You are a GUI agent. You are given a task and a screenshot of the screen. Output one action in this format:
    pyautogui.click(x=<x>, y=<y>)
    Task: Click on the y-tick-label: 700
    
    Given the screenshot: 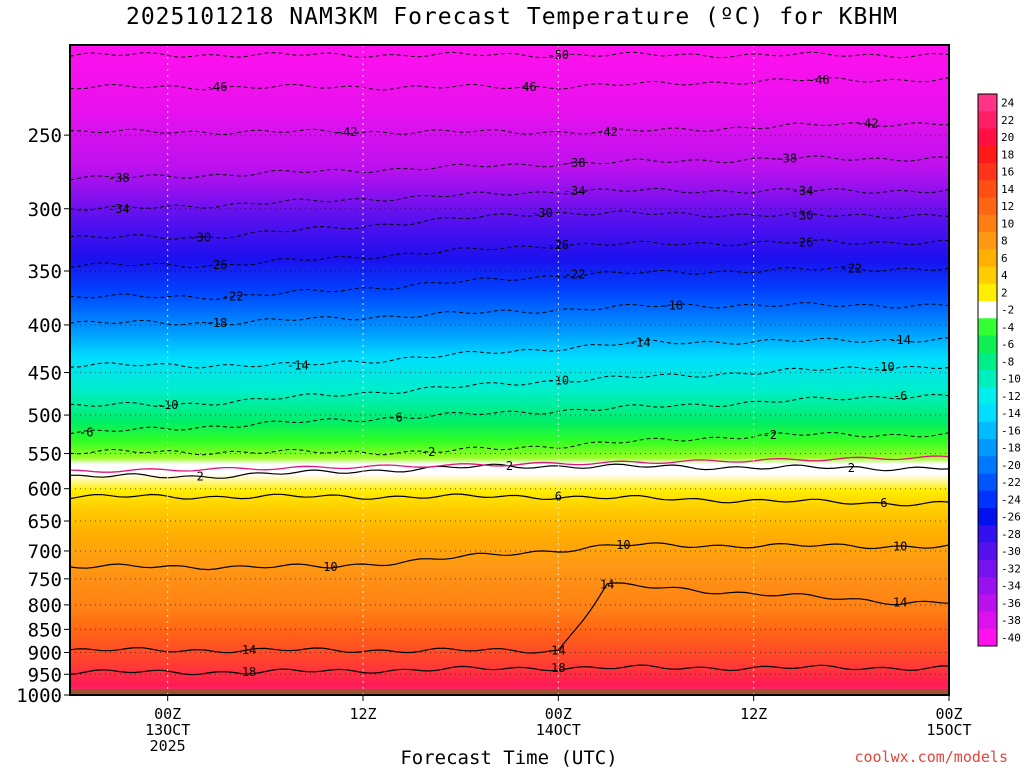 What is the action you would take?
    pyautogui.click(x=45, y=552)
    